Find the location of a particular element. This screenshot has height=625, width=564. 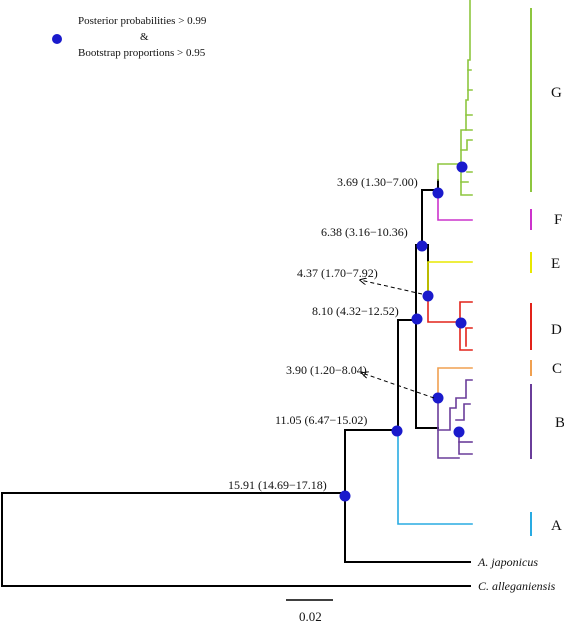

clade-label-c: C is located at coordinates (557, 369).